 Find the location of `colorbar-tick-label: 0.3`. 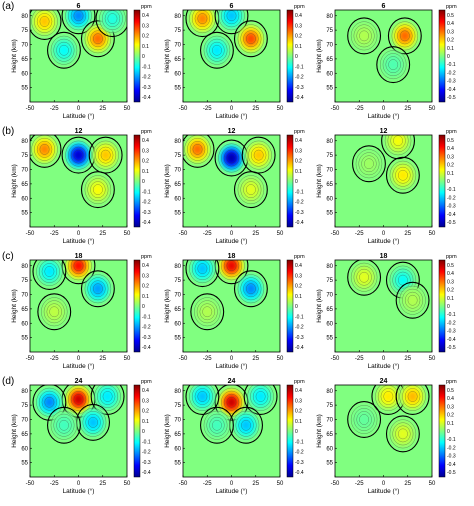

colorbar-tick-label: 0.3 is located at coordinates (450, 282).